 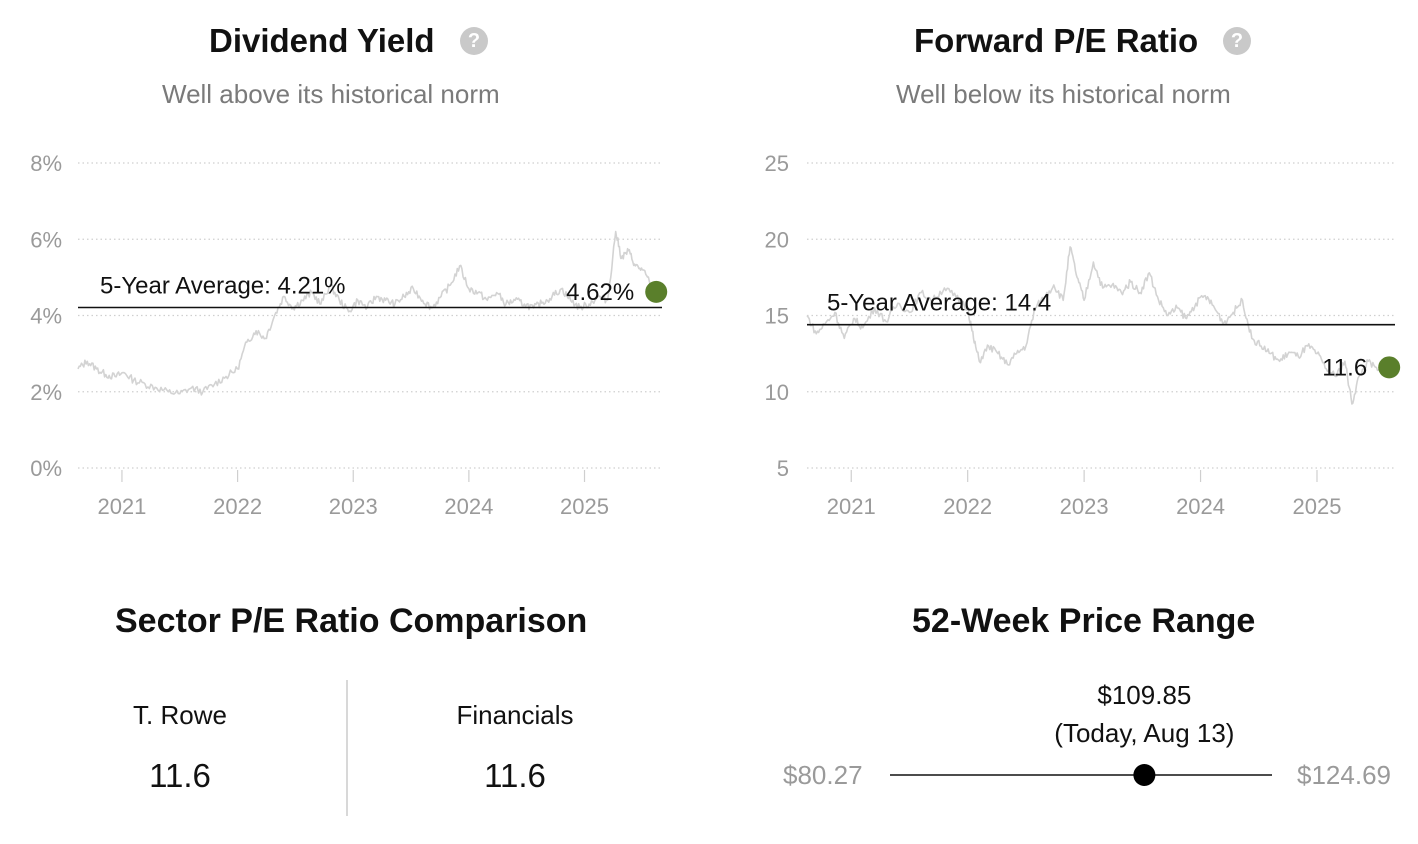 I want to click on forward-pe-subtitle: Well below its historical norm, so click(x=1063, y=94).